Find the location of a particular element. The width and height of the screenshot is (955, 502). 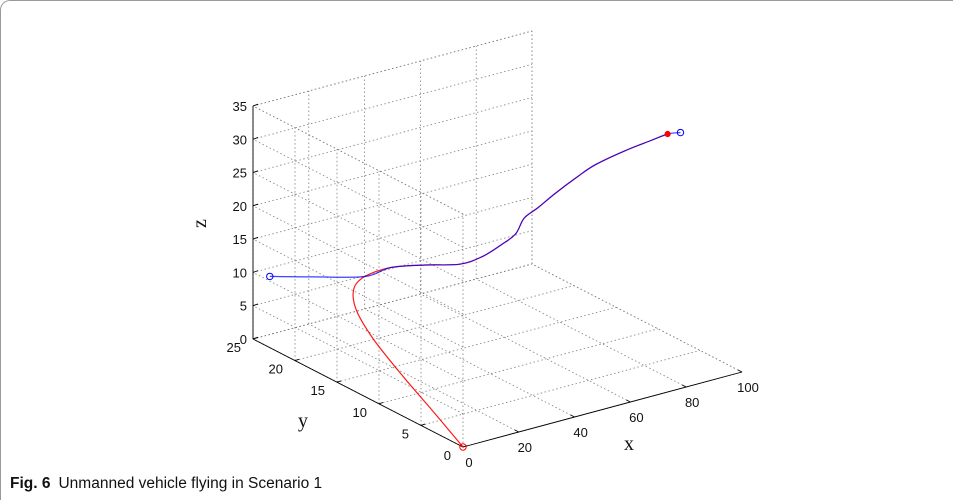

marker-red-filled is located at coordinates (667, 134).